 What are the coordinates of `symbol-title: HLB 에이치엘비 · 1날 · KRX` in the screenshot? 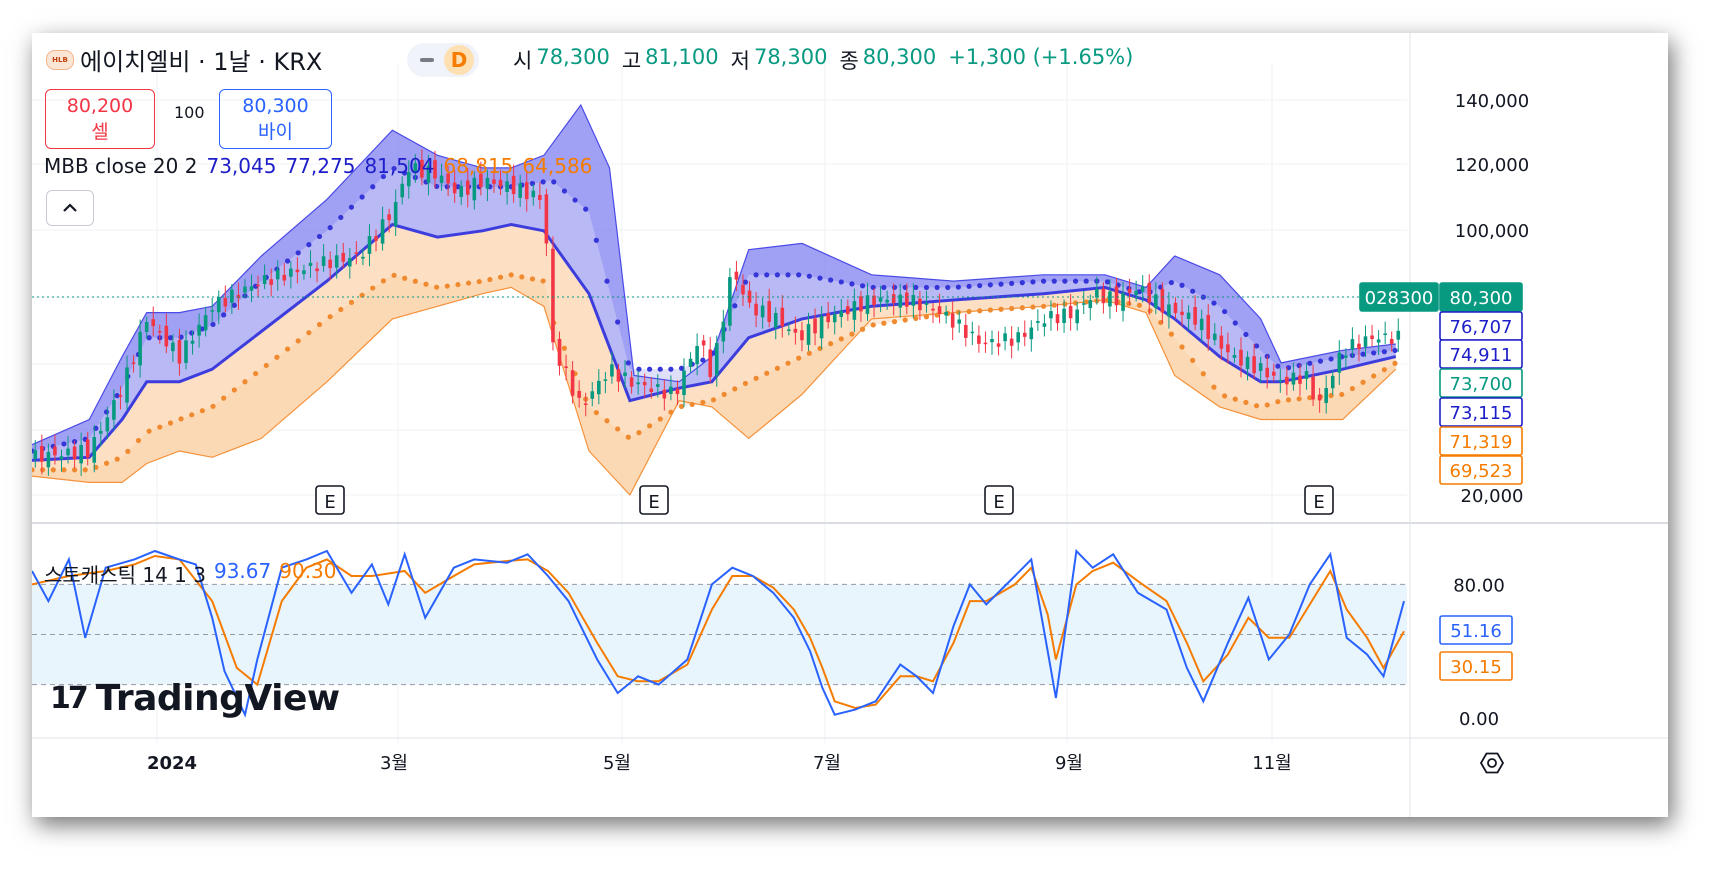 It's located at (184, 59).